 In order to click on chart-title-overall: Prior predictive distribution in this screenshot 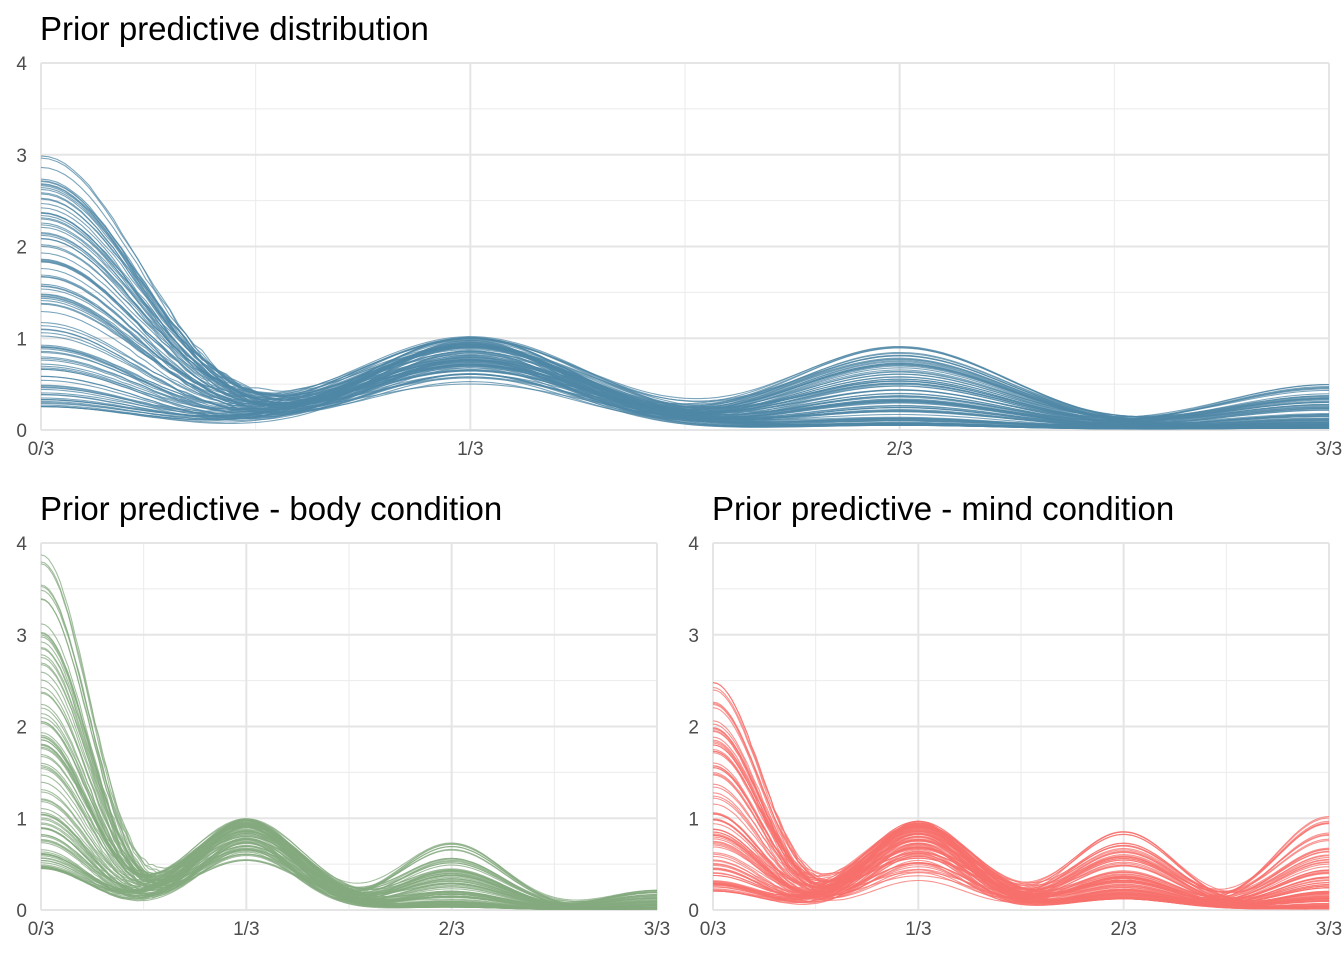, I will do `click(234, 28)`.